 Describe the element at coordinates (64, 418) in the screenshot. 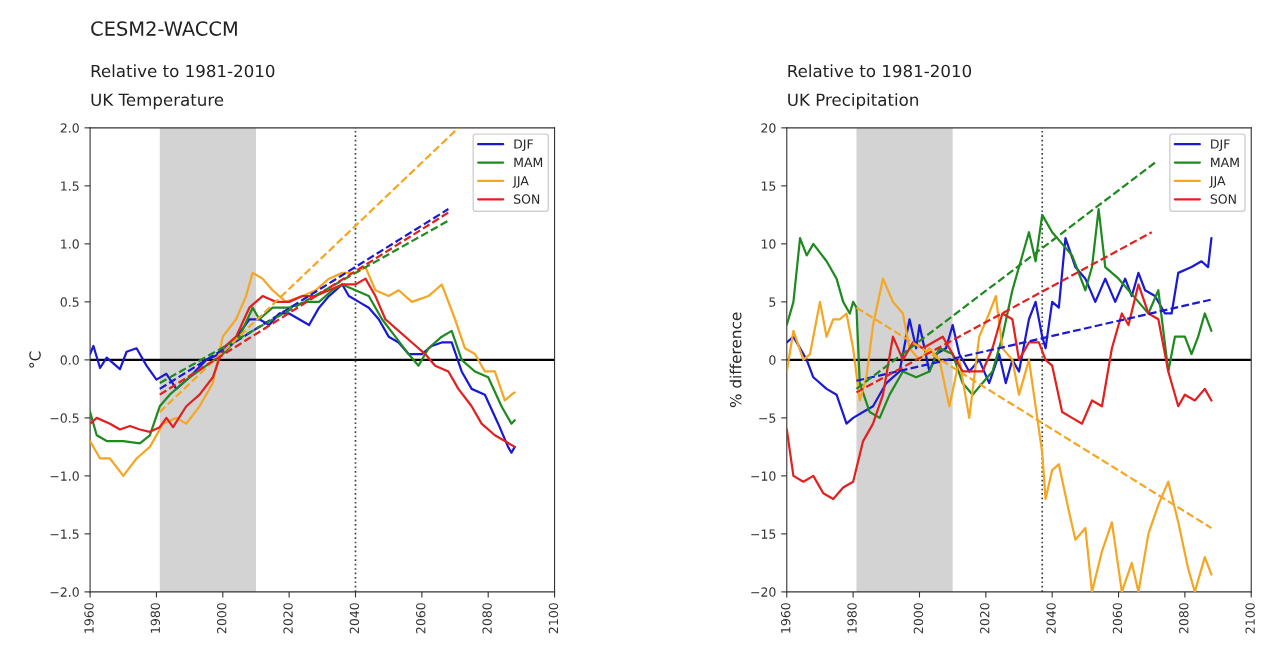

I see `y-tick-label: −0.5` at that location.